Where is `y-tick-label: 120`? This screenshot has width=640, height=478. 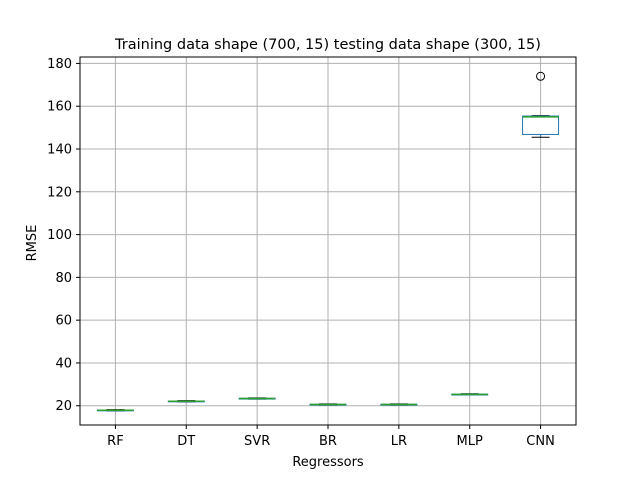 y-tick-label: 120 is located at coordinates (59, 192).